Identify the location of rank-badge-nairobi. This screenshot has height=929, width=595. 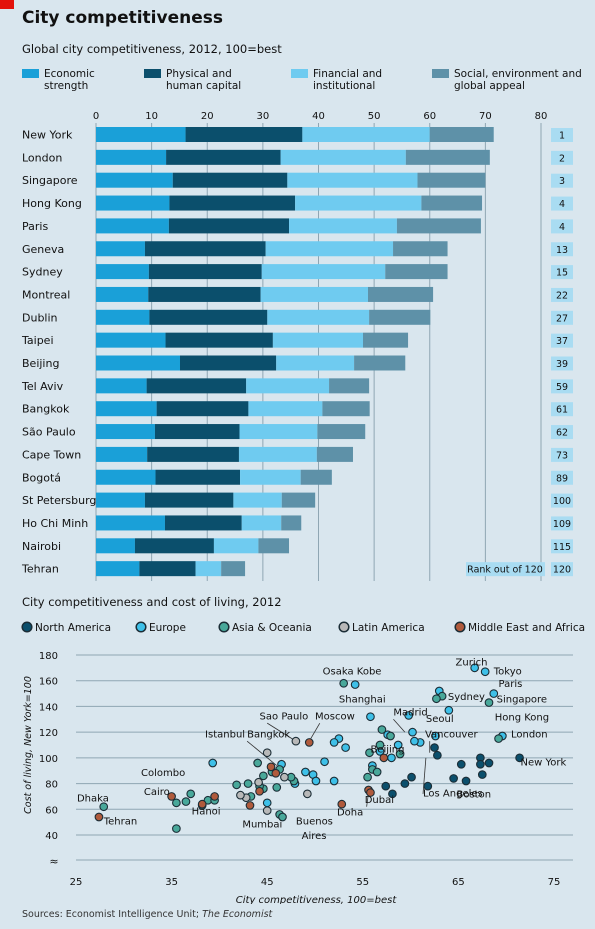
(562, 546).